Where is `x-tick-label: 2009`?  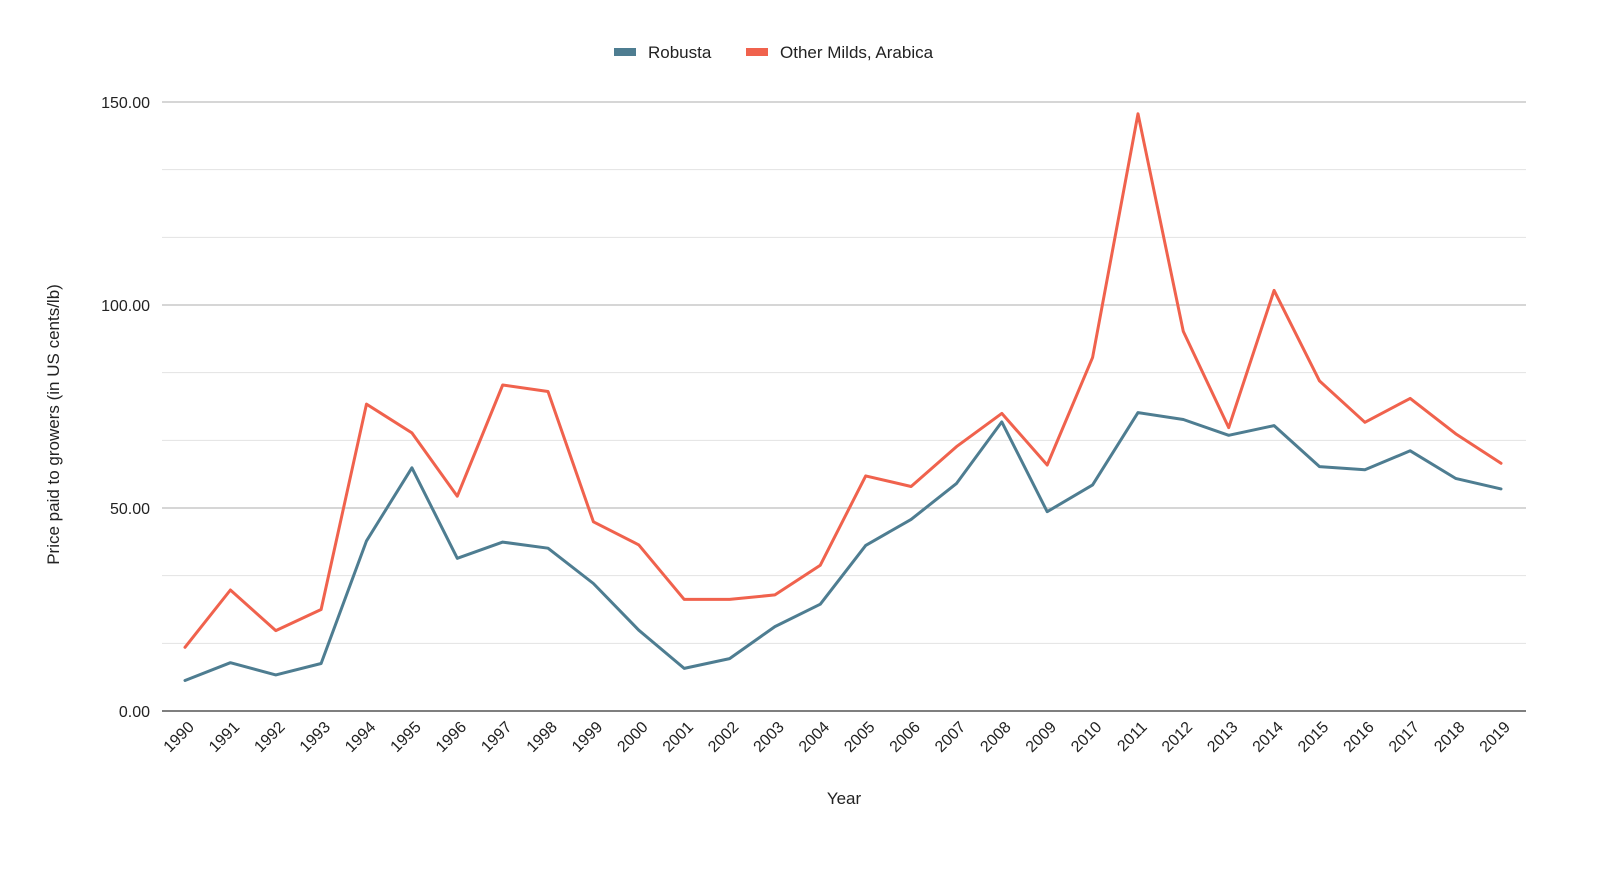 x-tick-label: 2009 is located at coordinates (1041, 737).